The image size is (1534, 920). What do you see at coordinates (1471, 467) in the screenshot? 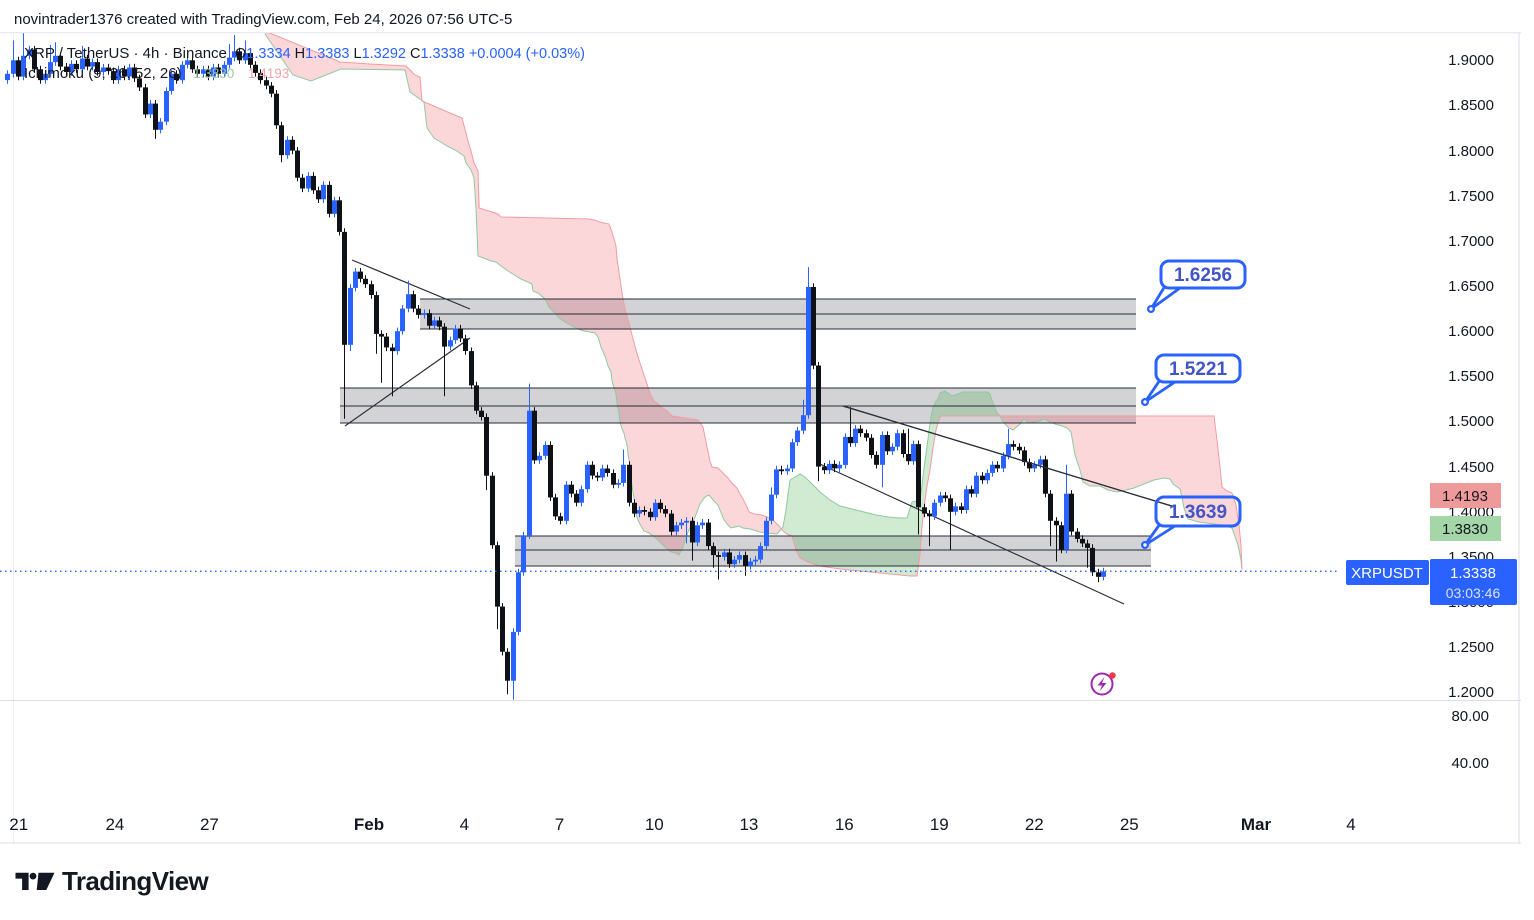
I see `svg-text: 1.4500` at bounding box center [1471, 467].